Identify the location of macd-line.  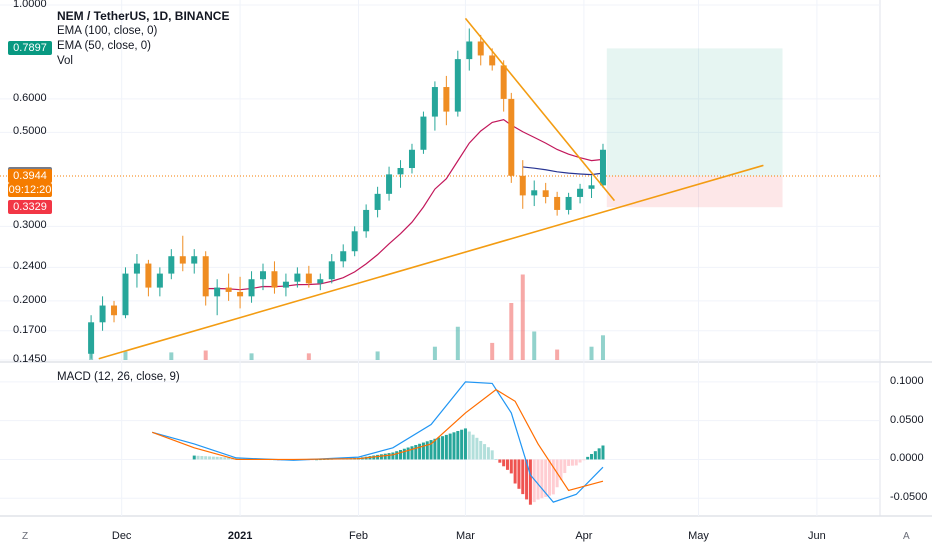
(378, 442).